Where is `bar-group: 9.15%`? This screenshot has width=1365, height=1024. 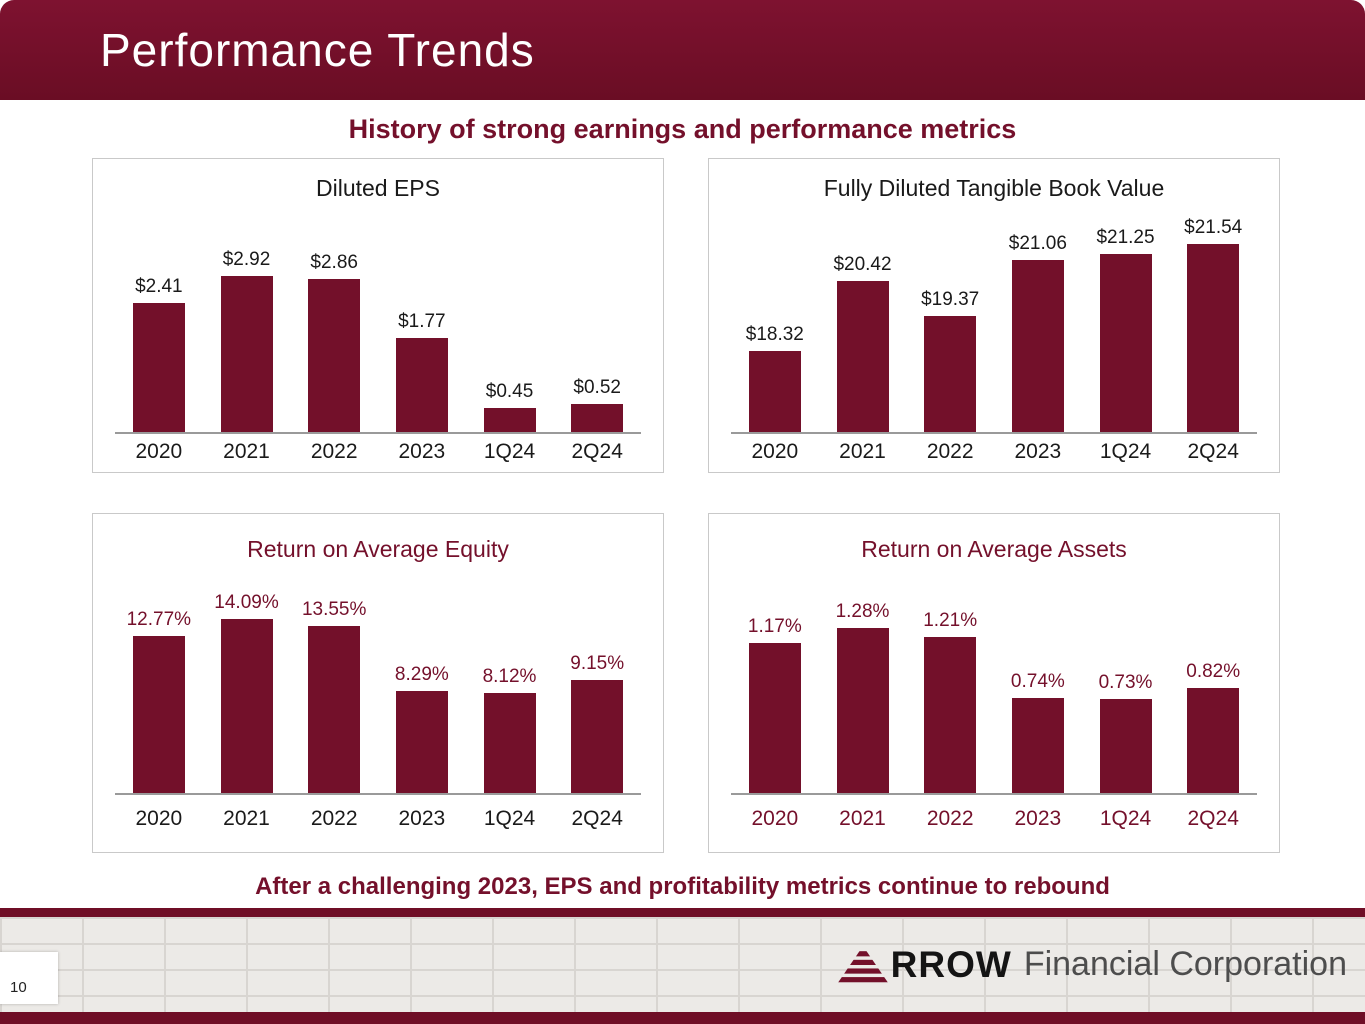
bar-group: 9.15% is located at coordinates (597, 723).